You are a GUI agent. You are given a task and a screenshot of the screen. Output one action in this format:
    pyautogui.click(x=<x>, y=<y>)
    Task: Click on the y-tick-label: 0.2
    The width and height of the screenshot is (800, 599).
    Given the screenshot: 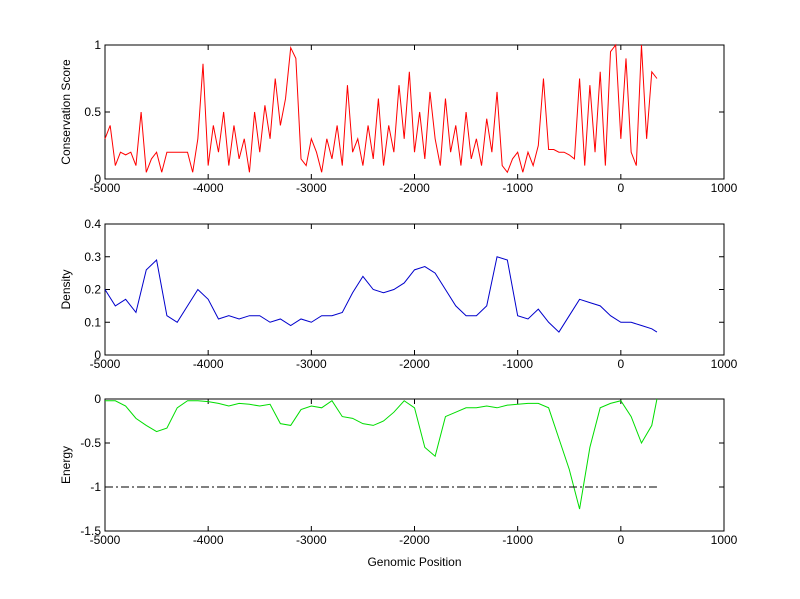 What is the action you would take?
    pyautogui.click(x=92, y=290)
    